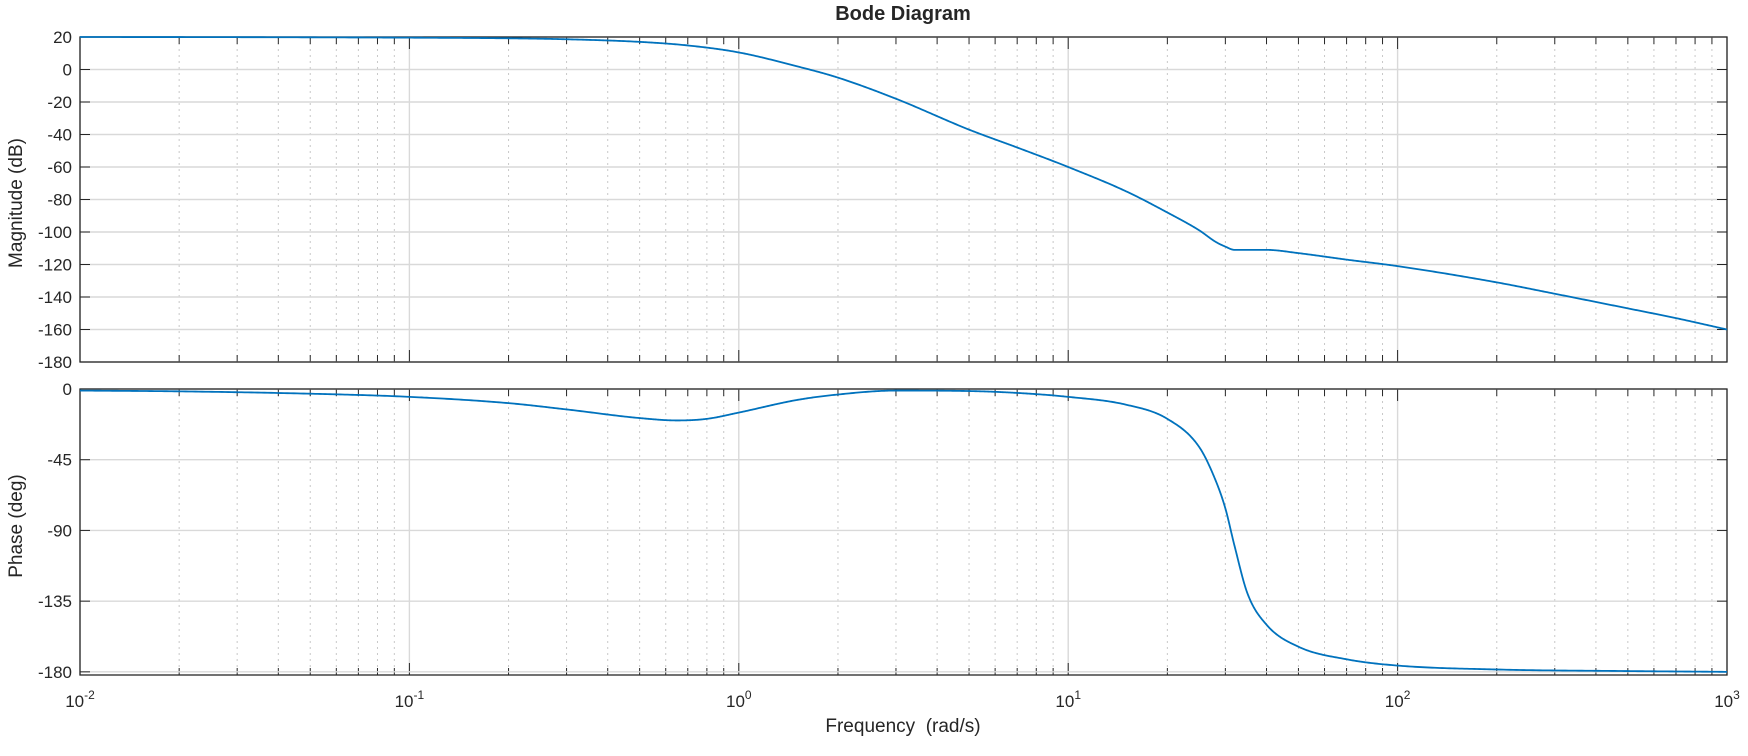  I want to click on phase-tick-label: 0, so click(67, 389).